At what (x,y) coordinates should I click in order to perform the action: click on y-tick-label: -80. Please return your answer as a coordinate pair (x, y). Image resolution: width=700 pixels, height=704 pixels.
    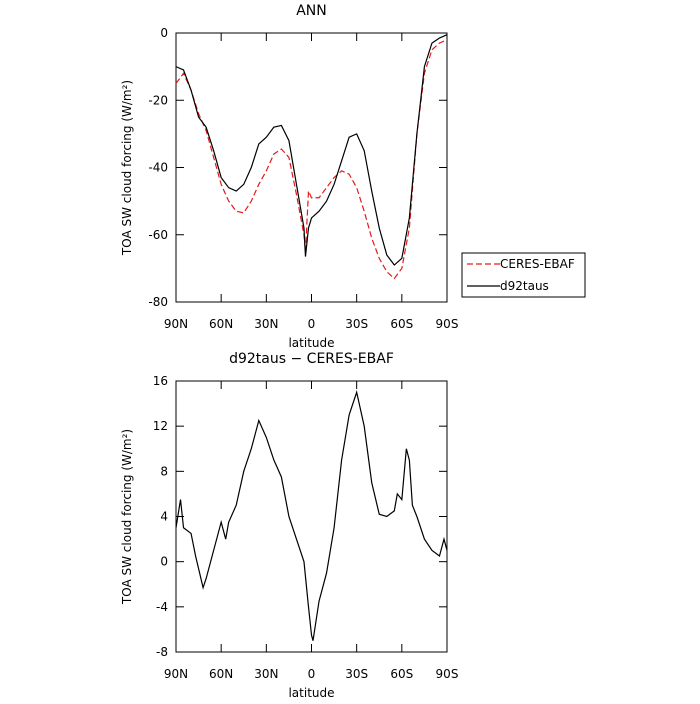
    Looking at the image, I should click on (158, 302).